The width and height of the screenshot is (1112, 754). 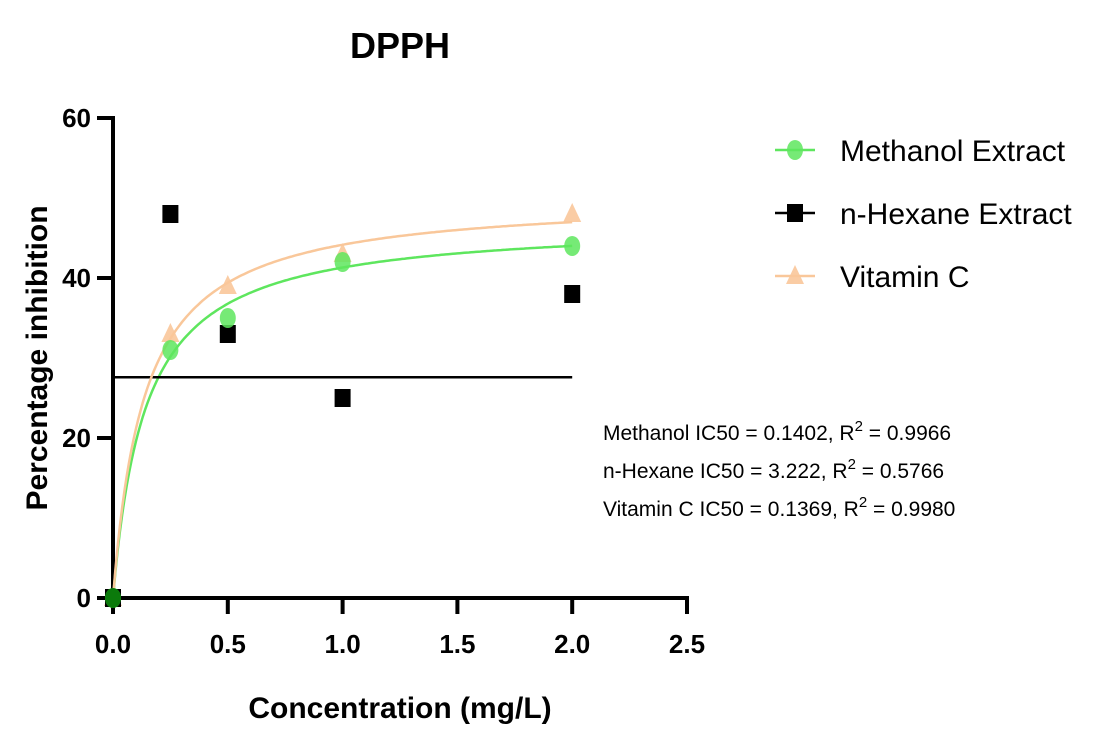 I want to click on fit-annotation: Methanol IC50 = 0.1402, R2 = 0.9966, so click(x=777, y=431).